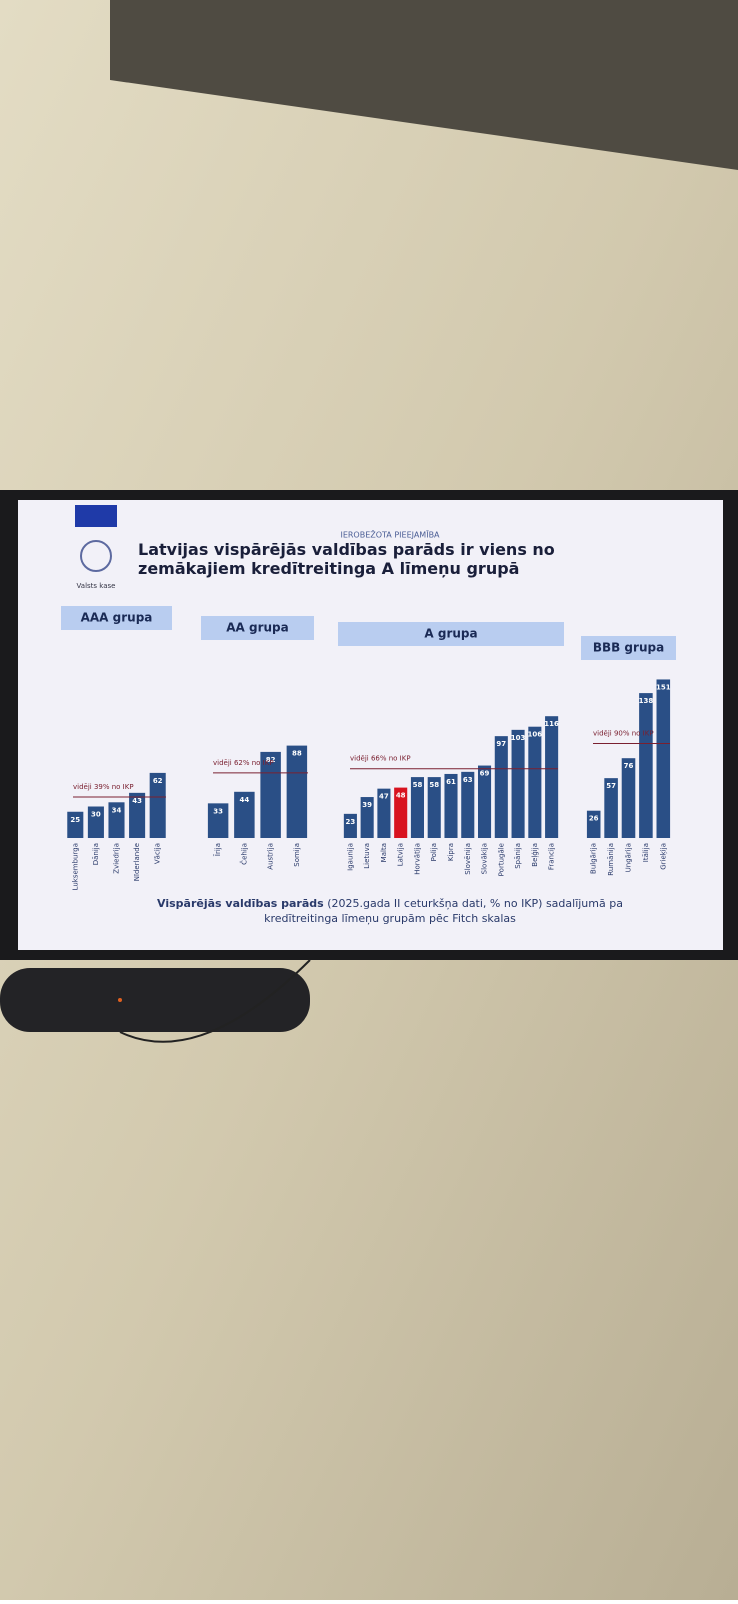  What do you see at coordinates (646, 701) in the screenshot?
I see `value-label: 138` at bounding box center [646, 701].